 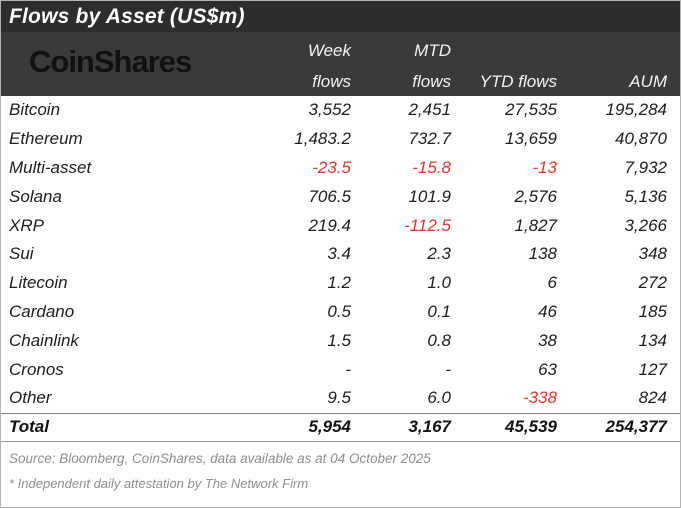 I want to click on table-row-chainlink: Chainlink 1.5 0.8 38 134, so click(x=340, y=340).